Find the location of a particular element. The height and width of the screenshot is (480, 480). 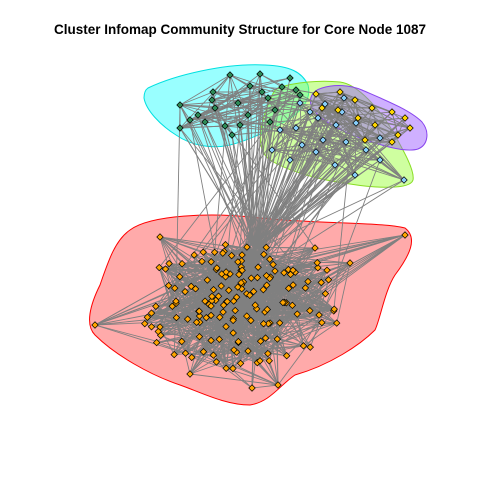

purple-node is located at coordinates (358, 118).